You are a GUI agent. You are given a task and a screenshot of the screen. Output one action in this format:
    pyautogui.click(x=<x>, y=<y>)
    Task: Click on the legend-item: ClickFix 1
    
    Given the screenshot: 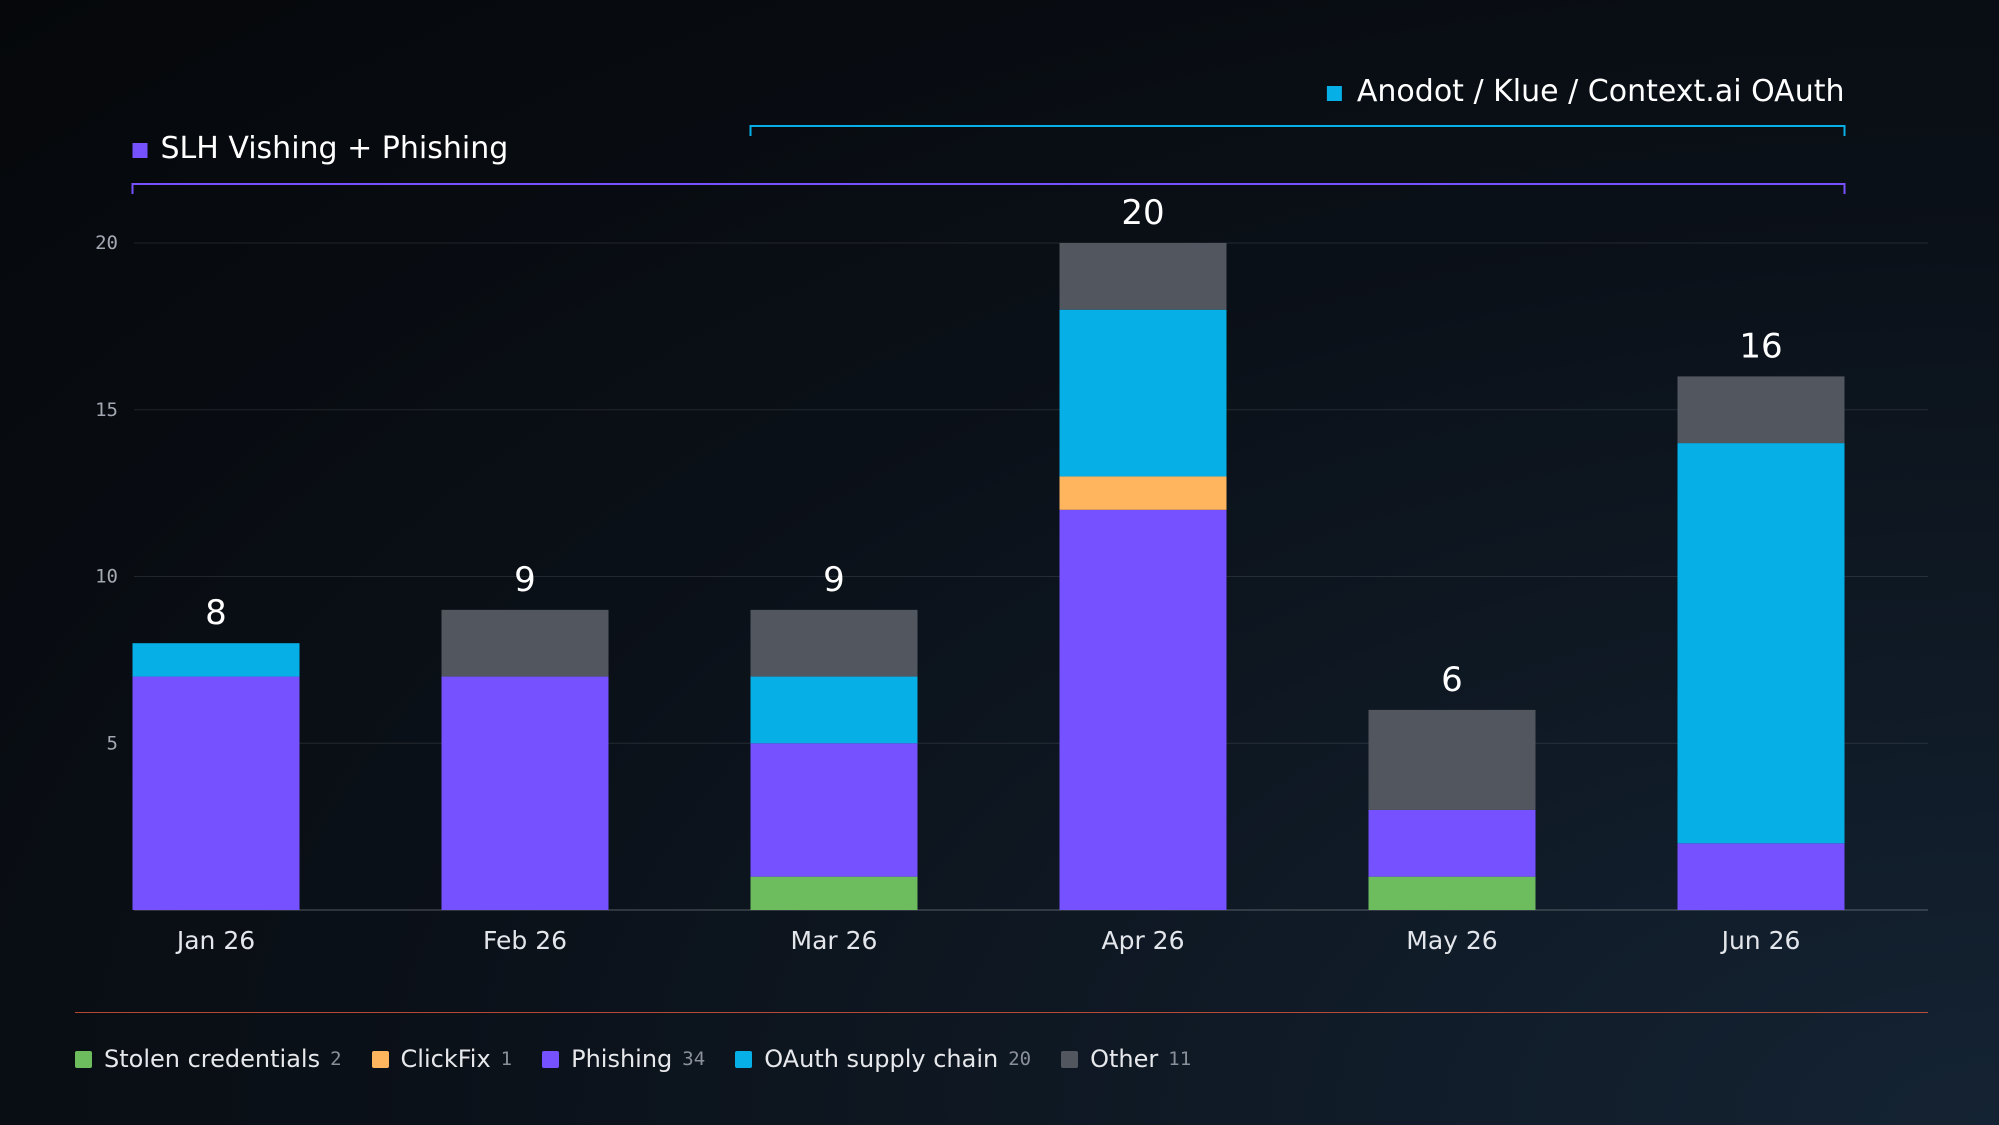 What is the action you would take?
    pyautogui.click(x=442, y=1059)
    